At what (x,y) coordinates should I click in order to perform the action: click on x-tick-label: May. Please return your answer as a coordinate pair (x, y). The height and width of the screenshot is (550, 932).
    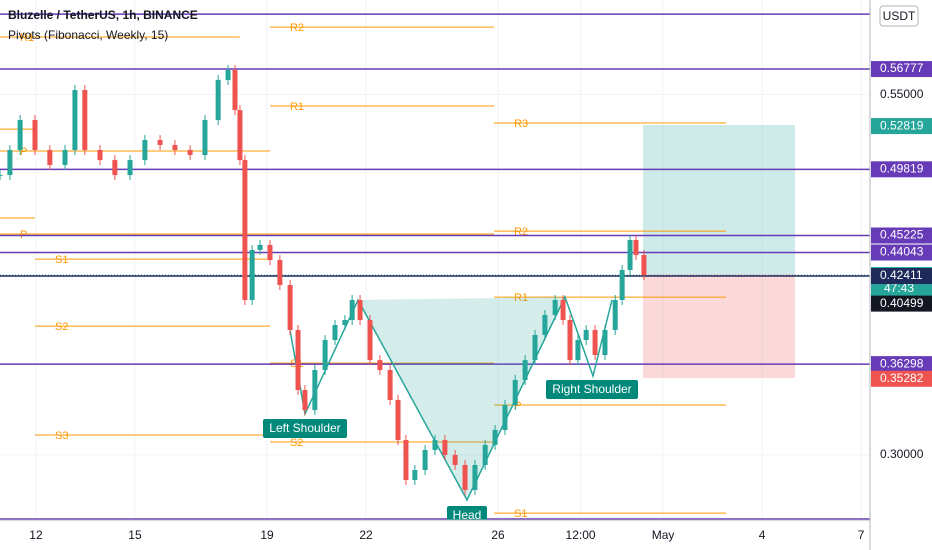
    Looking at the image, I should click on (663, 535).